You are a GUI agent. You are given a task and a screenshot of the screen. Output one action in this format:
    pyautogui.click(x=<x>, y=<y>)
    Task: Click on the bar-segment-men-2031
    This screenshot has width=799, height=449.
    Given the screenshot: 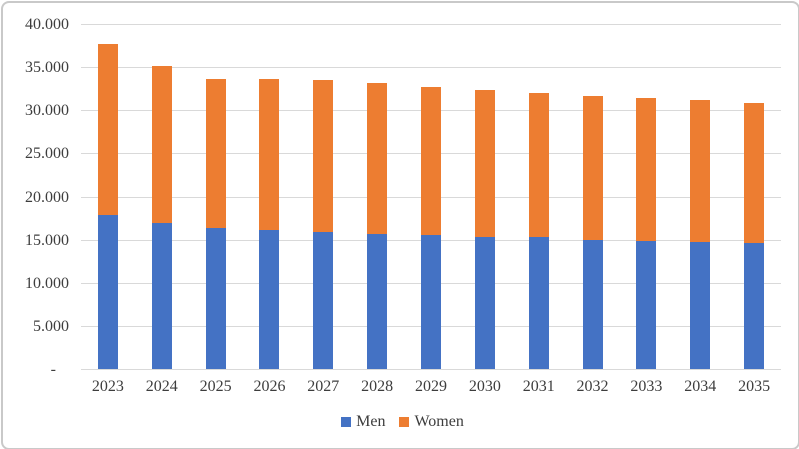 What is the action you would take?
    pyautogui.click(x=538, y=303)
    